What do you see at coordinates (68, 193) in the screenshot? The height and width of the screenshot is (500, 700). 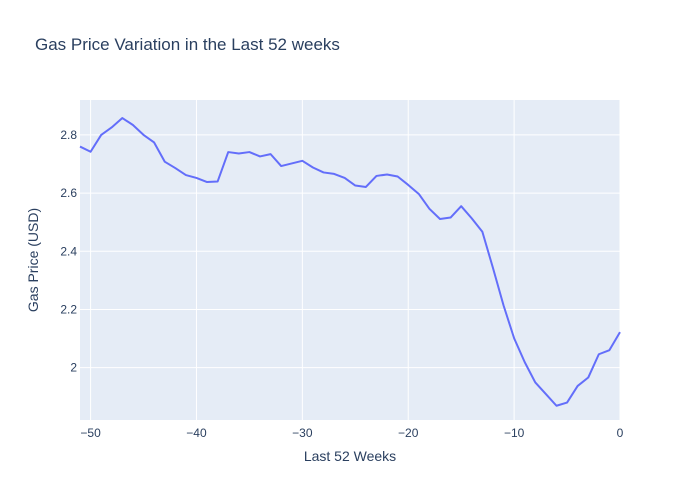 I see `y-tick-label: 2.6` at bounding box center [68, 193].